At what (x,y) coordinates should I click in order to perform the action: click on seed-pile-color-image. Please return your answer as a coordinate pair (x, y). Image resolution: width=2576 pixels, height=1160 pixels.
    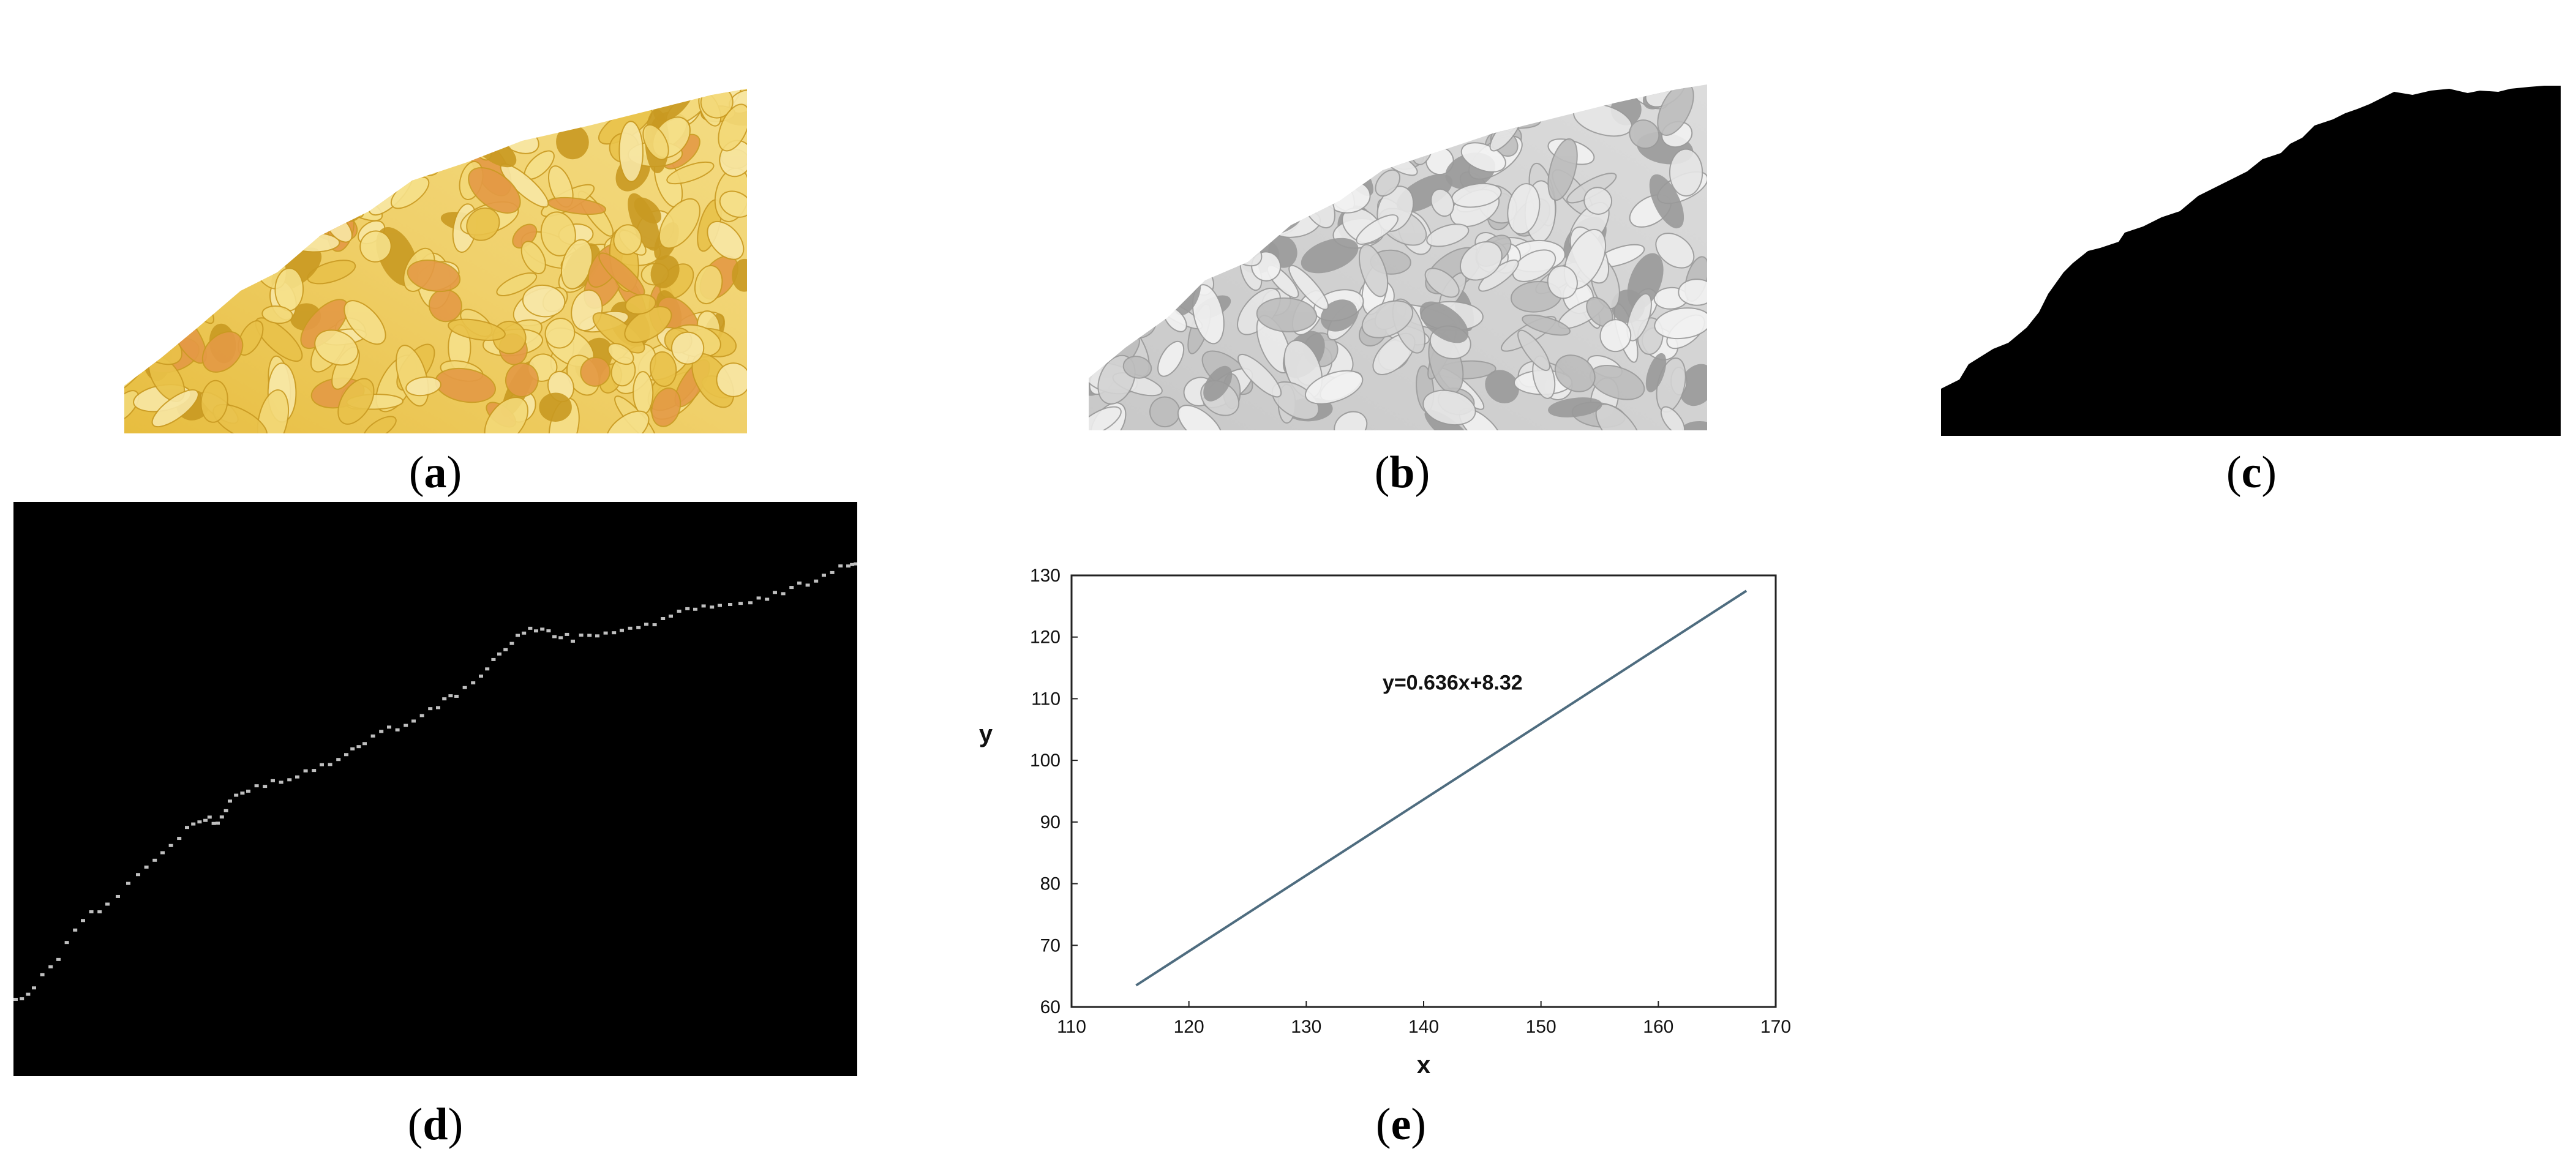
    Looking at the image, I should click on (435, 261).